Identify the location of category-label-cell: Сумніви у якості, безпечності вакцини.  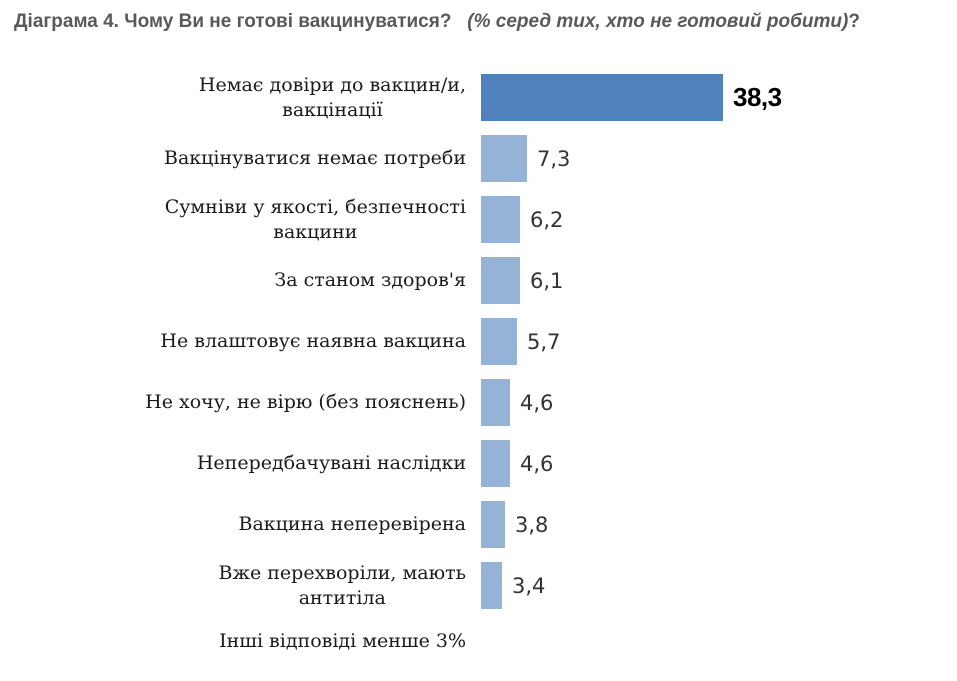
(240, 220).